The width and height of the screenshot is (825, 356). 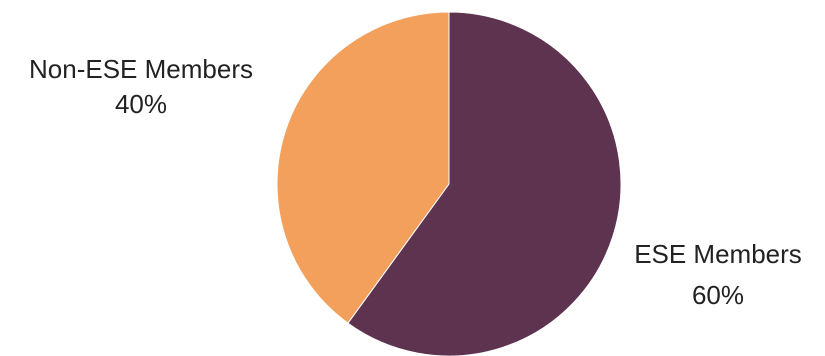 What do you see at coordinates (718, 274) in the screenshot?
I see `slice-label-ese: ESE Members 60%` at bounding box center [718, 274].